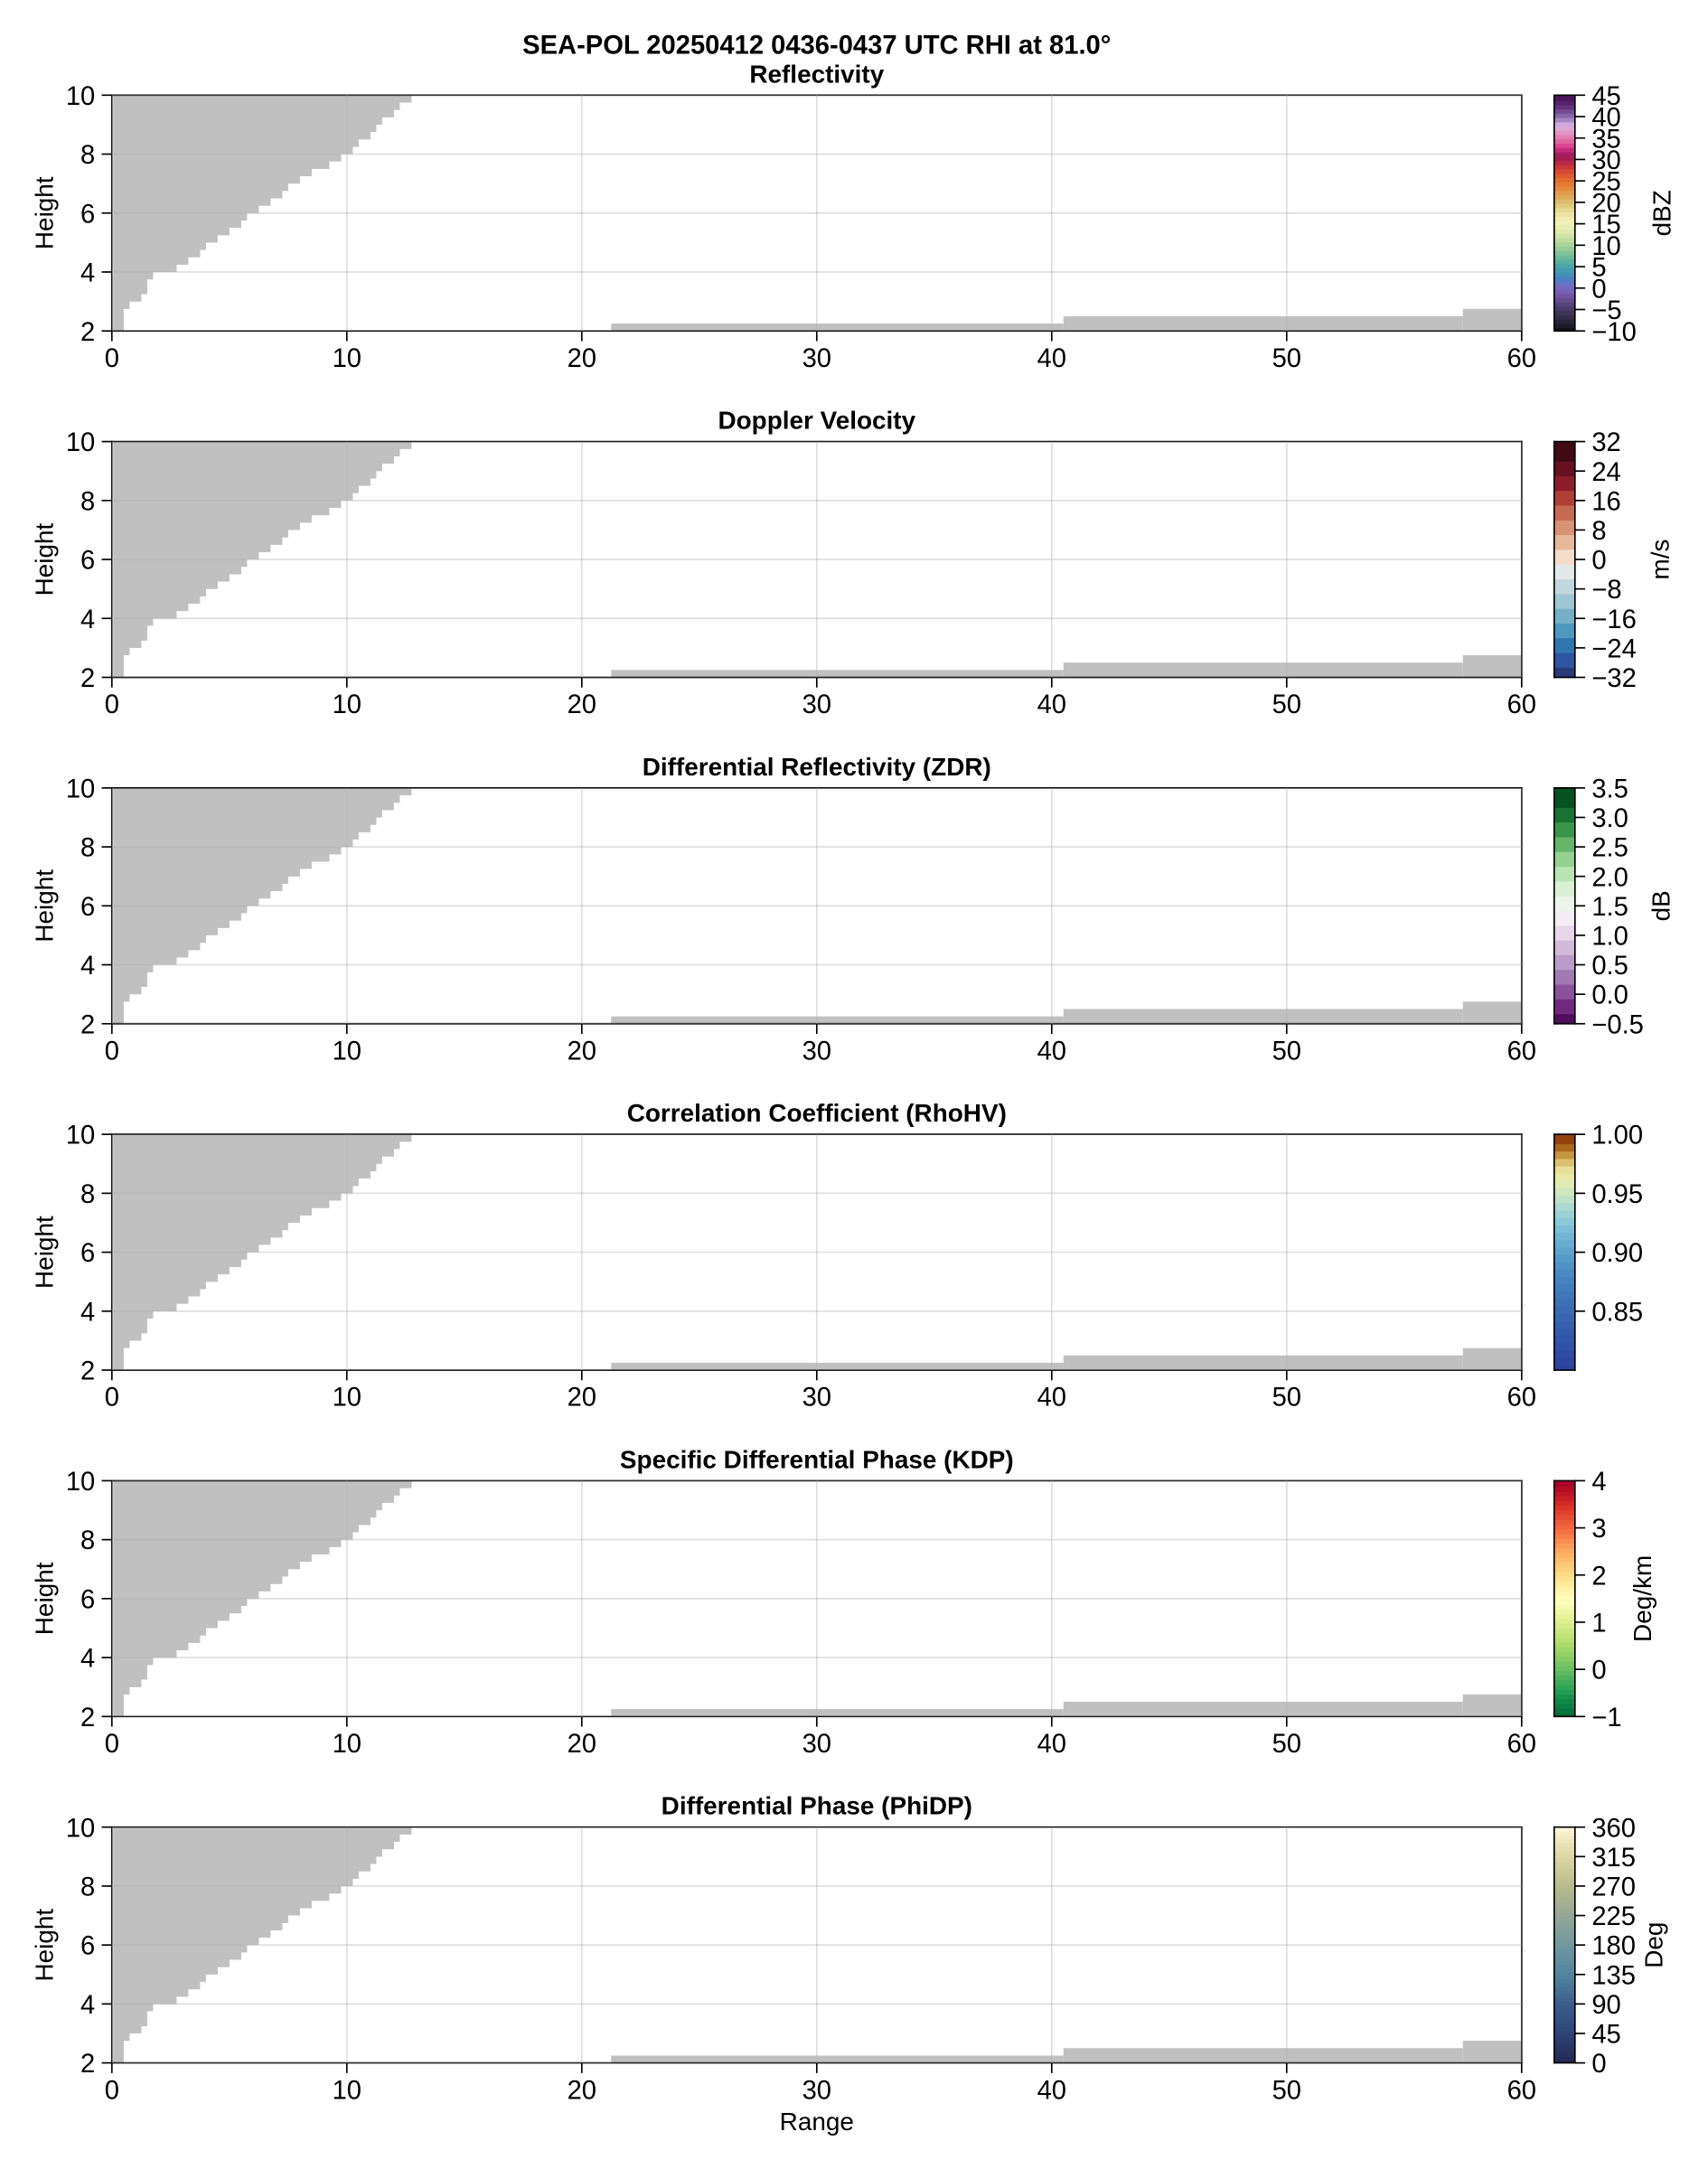 The height and width of the screenshot is (2169, 1708). Describe the element at coordinates (1605, 183) in the screenshot. I see `svg-text: 25` at that location.